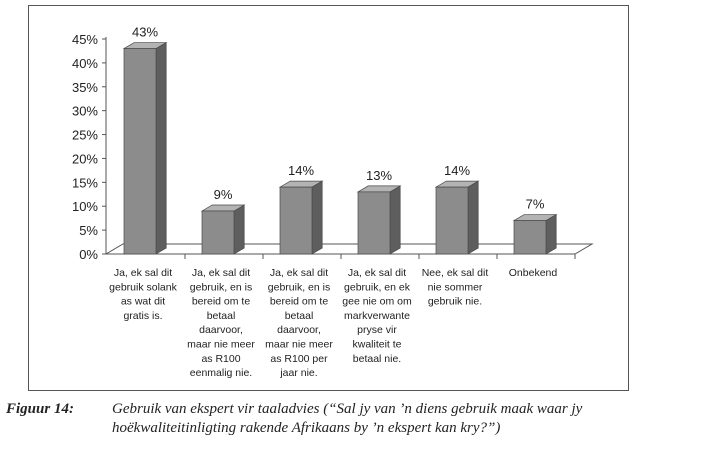 Image resolution: width=709 pixels, height=450 pixels. Describe the element at coordinates (223, 194) in the screenshot. I see `data-label: 9%` at that location.